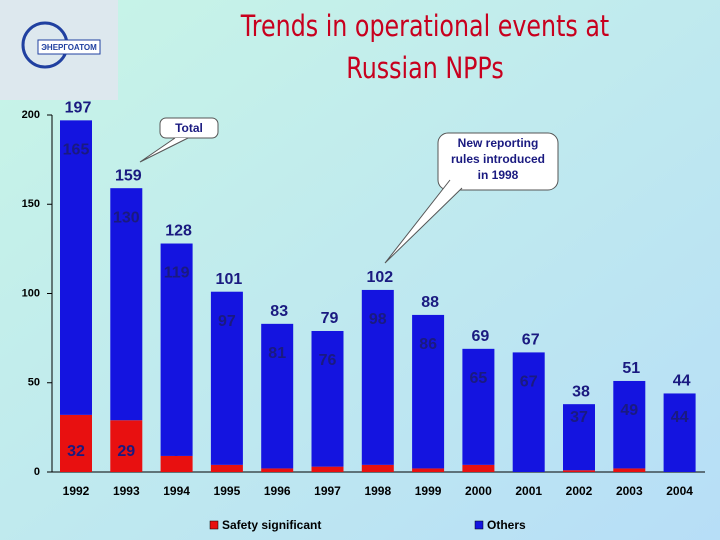 This screenshot has height=540, width=720. What do you see at coordinates (531, 340) in the screenshot?
I see `total-label: 67` at bounding box center [531, 340].